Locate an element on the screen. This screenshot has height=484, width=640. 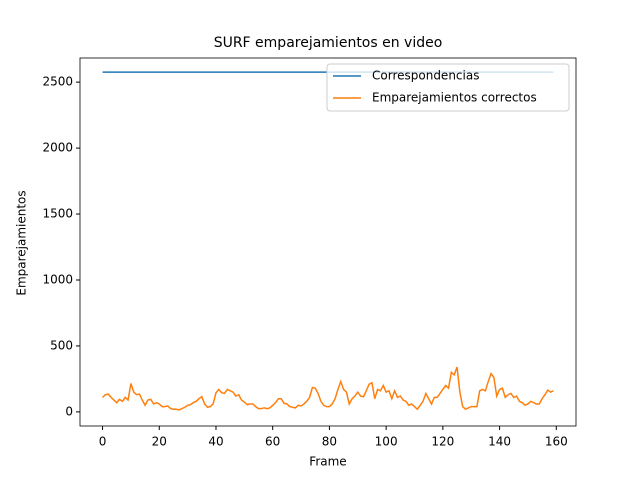
y-axis-label: Emparejamientos is located at coordinates (22, 242).